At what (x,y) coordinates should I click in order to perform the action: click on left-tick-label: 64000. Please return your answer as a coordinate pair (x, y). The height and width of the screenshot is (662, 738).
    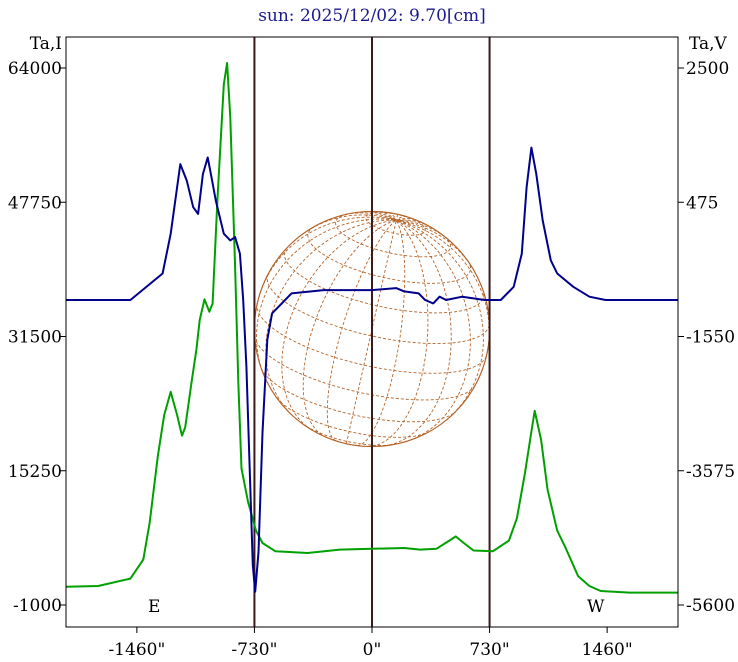
    Looking at the image, I should click on (35, 69).